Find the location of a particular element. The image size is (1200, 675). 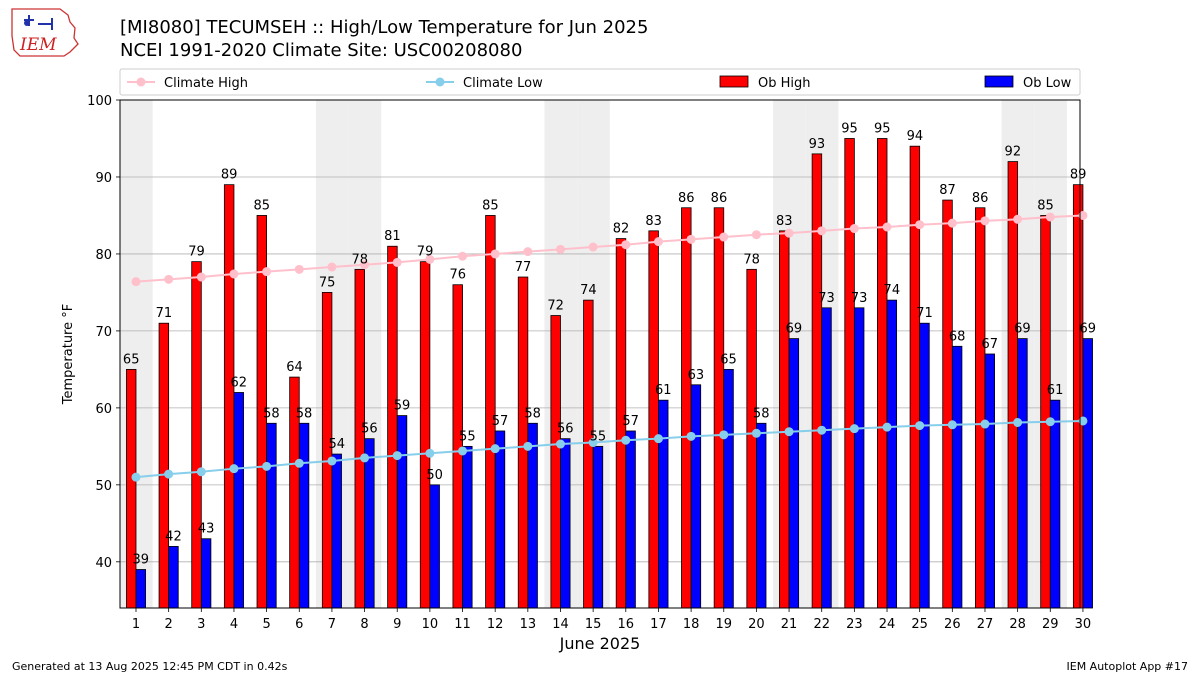

x-tick-label: 5 is located at coordinates (266, 624).